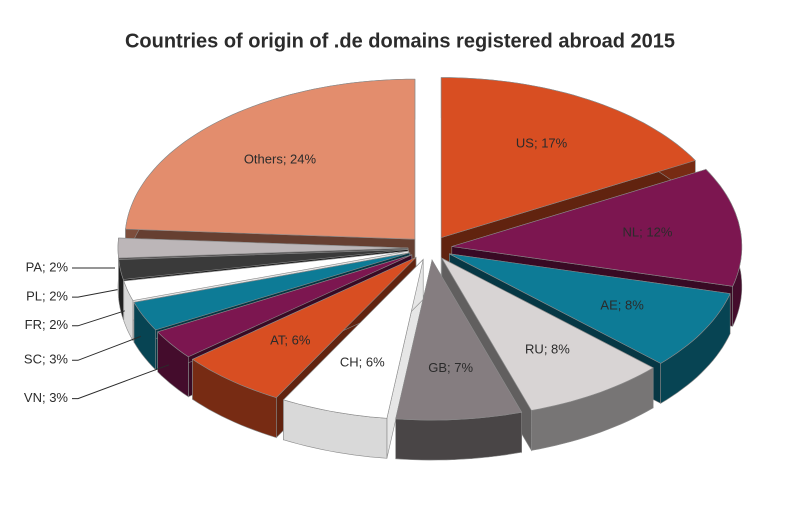  I want to click on data-label: PL; 2%, so click(47, 296).